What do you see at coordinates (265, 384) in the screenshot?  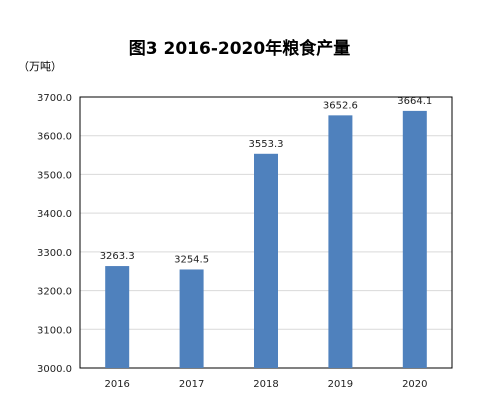 I see `x-tick-label: 2018` at bounding box center [265, 384].